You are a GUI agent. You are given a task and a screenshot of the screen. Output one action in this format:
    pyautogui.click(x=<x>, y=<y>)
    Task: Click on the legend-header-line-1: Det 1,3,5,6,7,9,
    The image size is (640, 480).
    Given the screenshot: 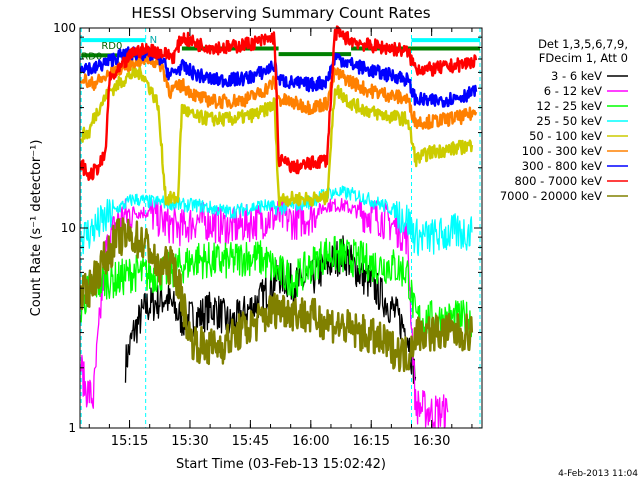 What is the action you would take?
    pyautogui.click(x=583, y=44)
    